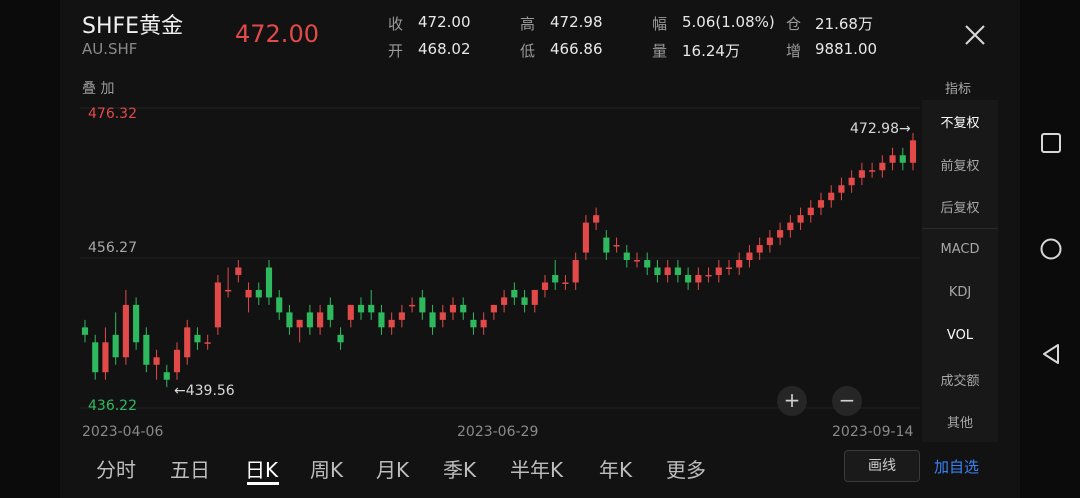 This screenshot has height=498, width=1080. I want to click on stat-label-high: 高, so click(528, 24).